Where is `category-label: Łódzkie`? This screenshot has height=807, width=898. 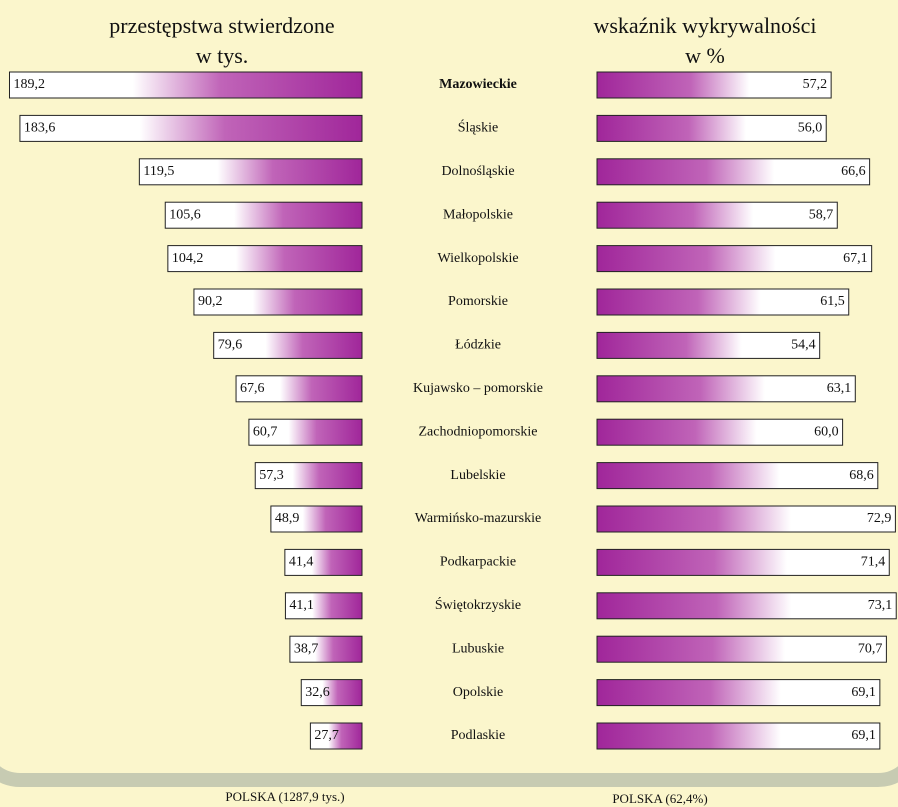
category-label: Łódzkie is located at coordinates (478, 345).